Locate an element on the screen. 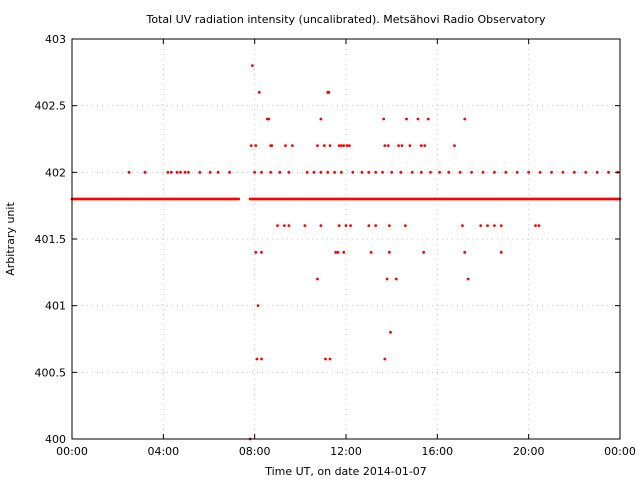 The image size is (640, 480). x-tick-label: 00:00 is located at coordinates (72, 451).